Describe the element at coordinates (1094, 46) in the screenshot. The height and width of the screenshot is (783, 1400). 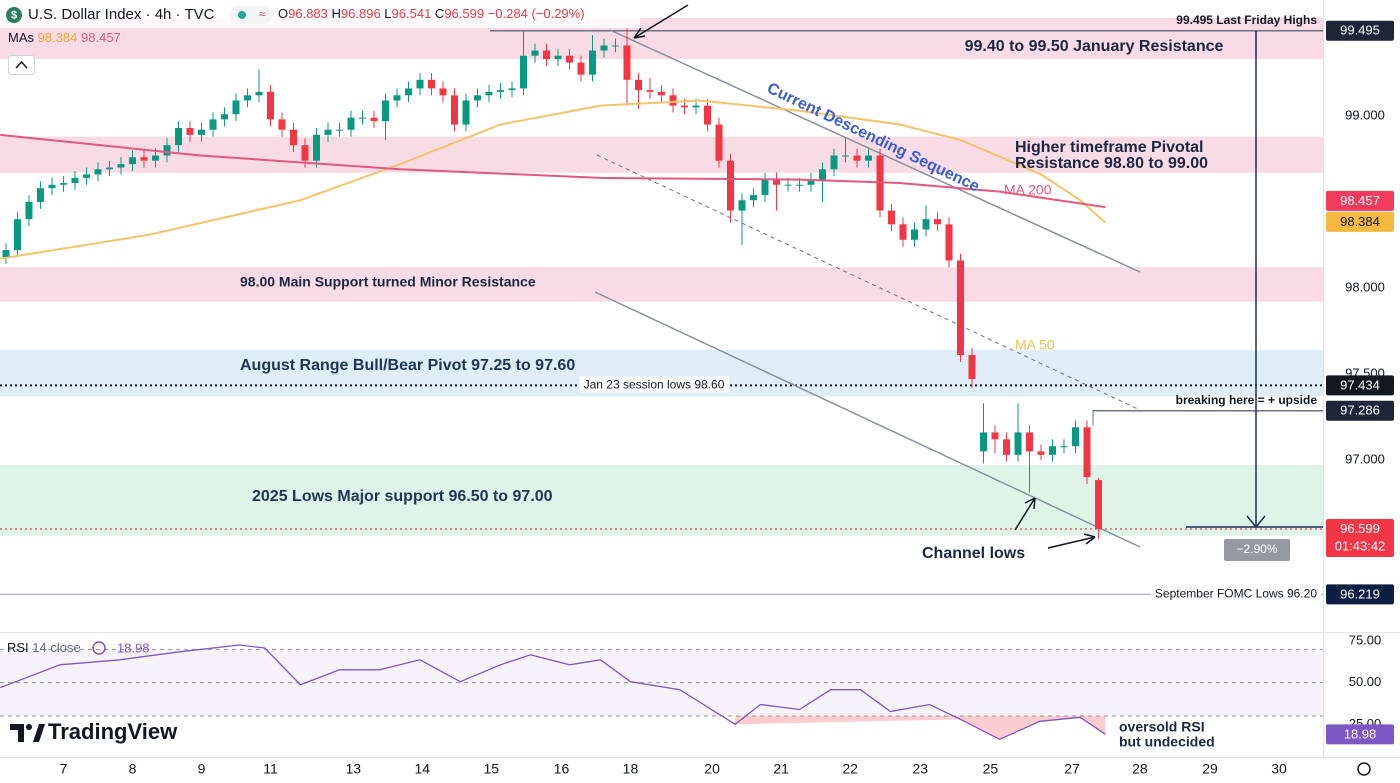
I see `zone-label: 99.40 to 99.50 January Resistance` at that location.